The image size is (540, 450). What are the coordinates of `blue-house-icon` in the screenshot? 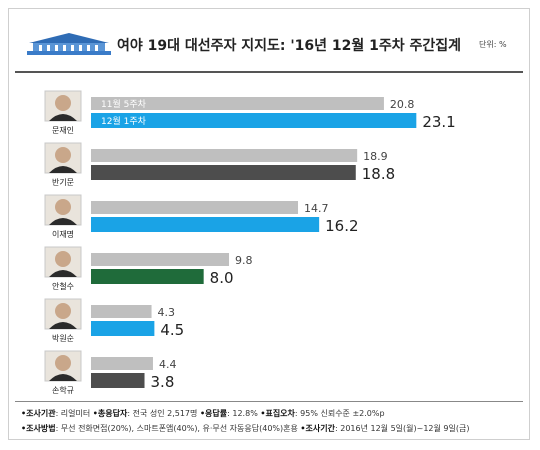 It's located at (69, 44).